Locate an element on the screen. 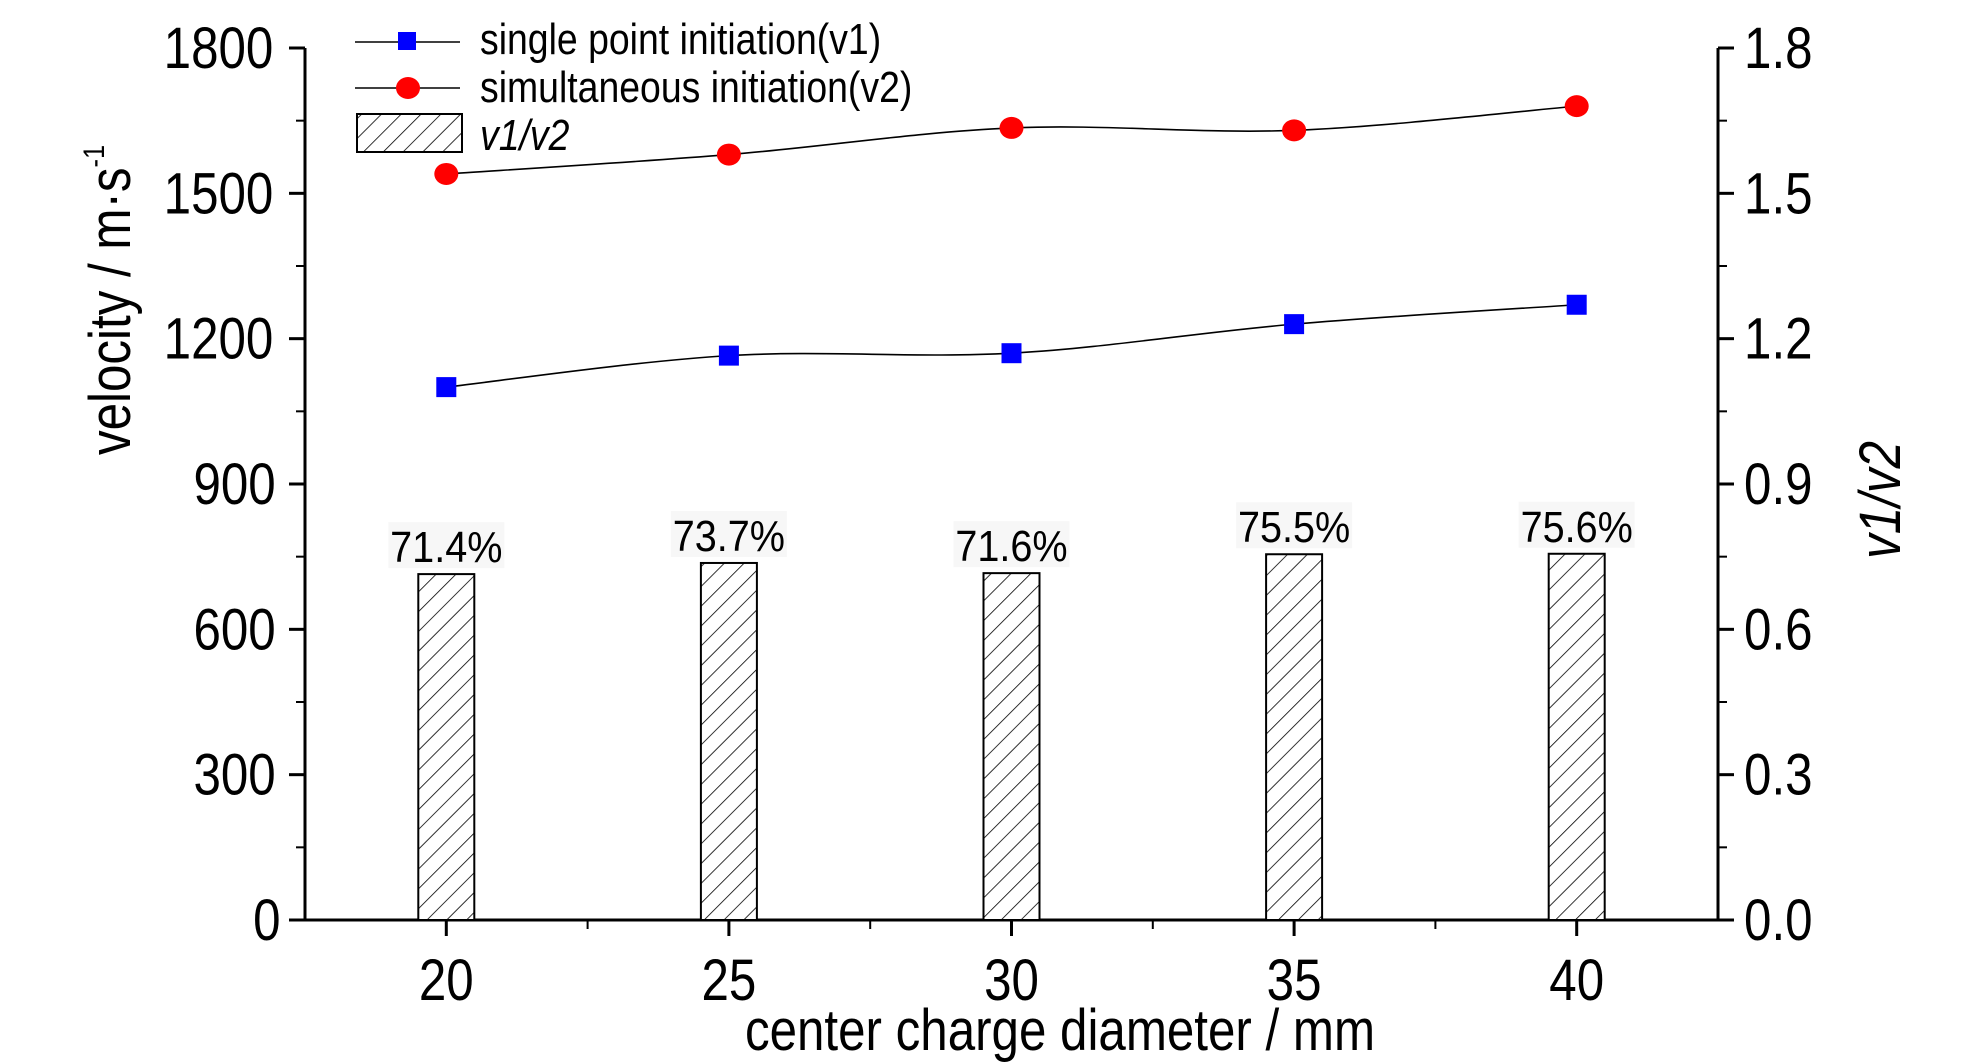 The image size is (1984, 1063). x-tick-label: 40 is located at coordinates (1576, 980).